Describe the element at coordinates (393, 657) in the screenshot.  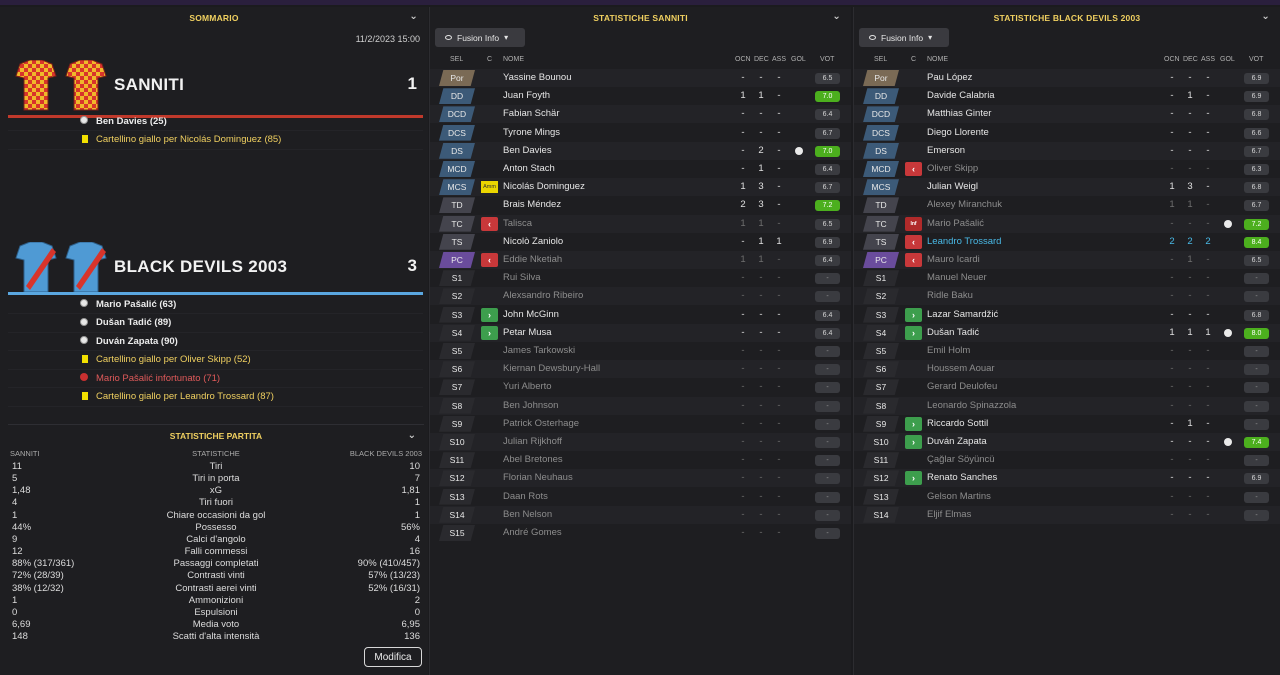
I see `edit-button: Modifica` at that location.